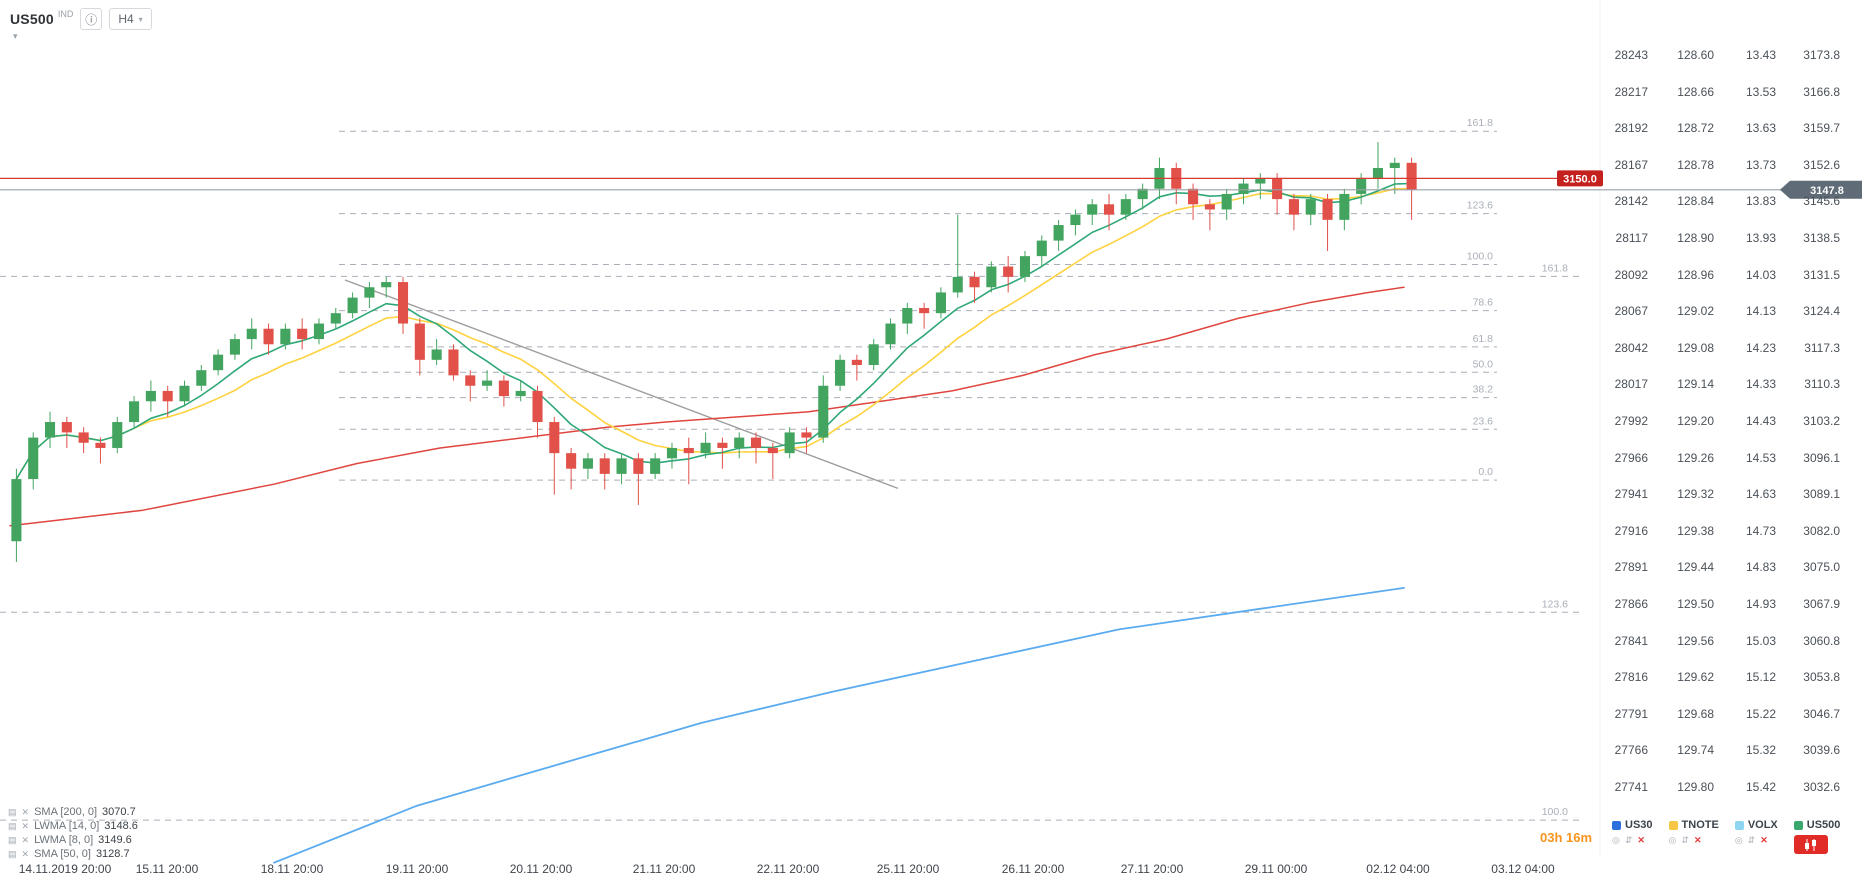 This screenshot has height=885, width=1866. Describe the element at coordinates (1756, 825) in the screenshot. I see `instrument-legend-header: VOLX` at that location.